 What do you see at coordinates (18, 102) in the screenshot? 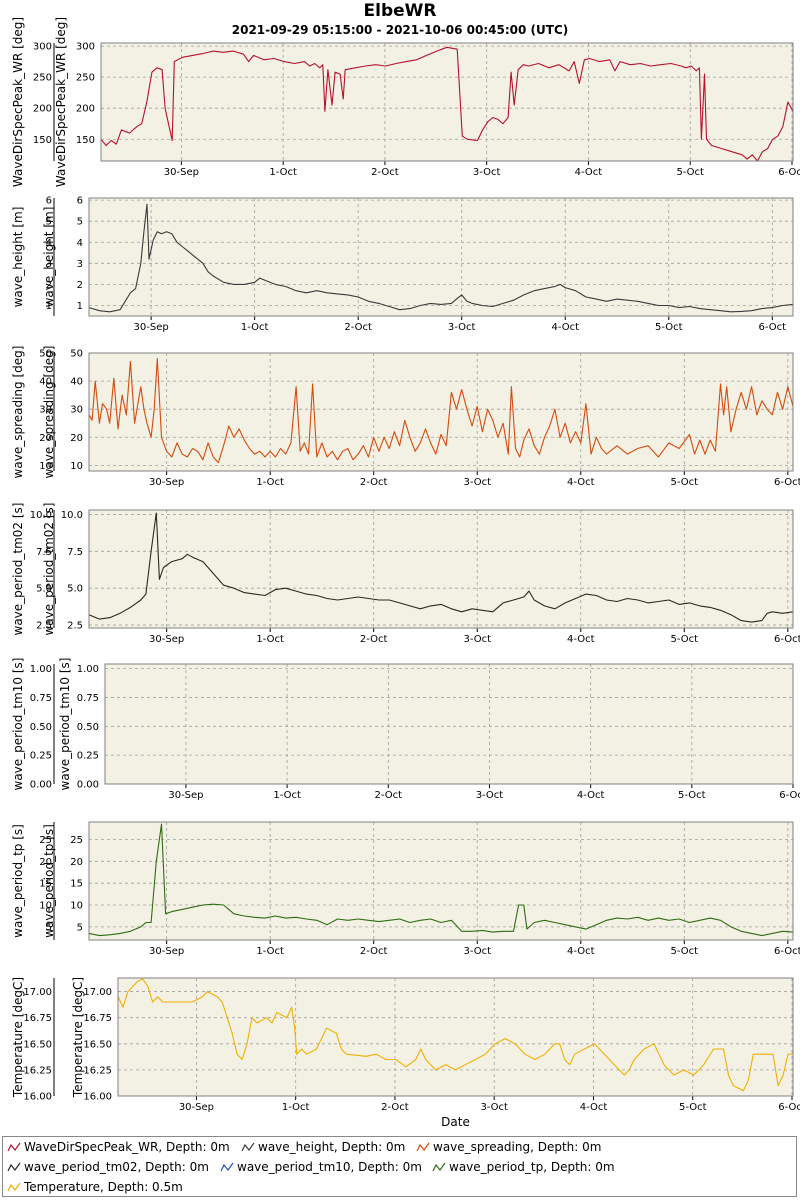
I see `y-axis-label: WaveDirSpecPeak_WR [deg]` at bounding box center [18, 102].